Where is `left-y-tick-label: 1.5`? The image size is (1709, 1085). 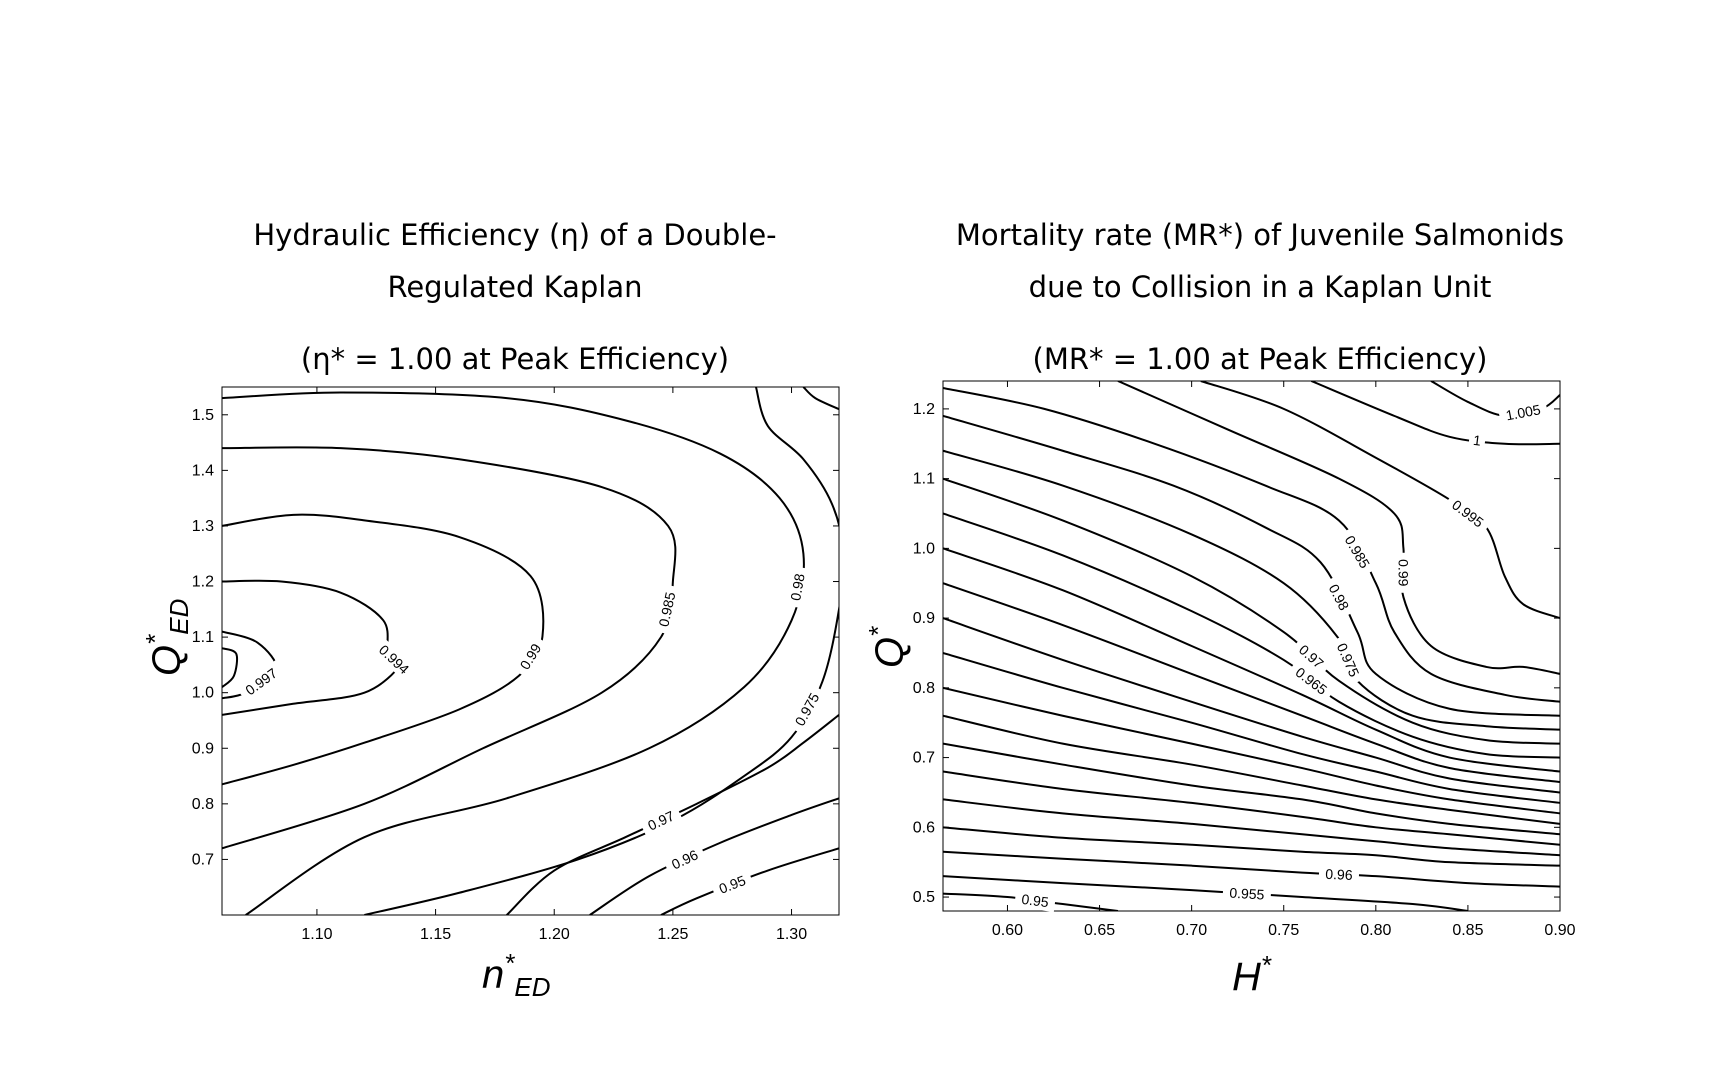
left-y-tick-label: 1.5 is located at coordinates (203, 415).